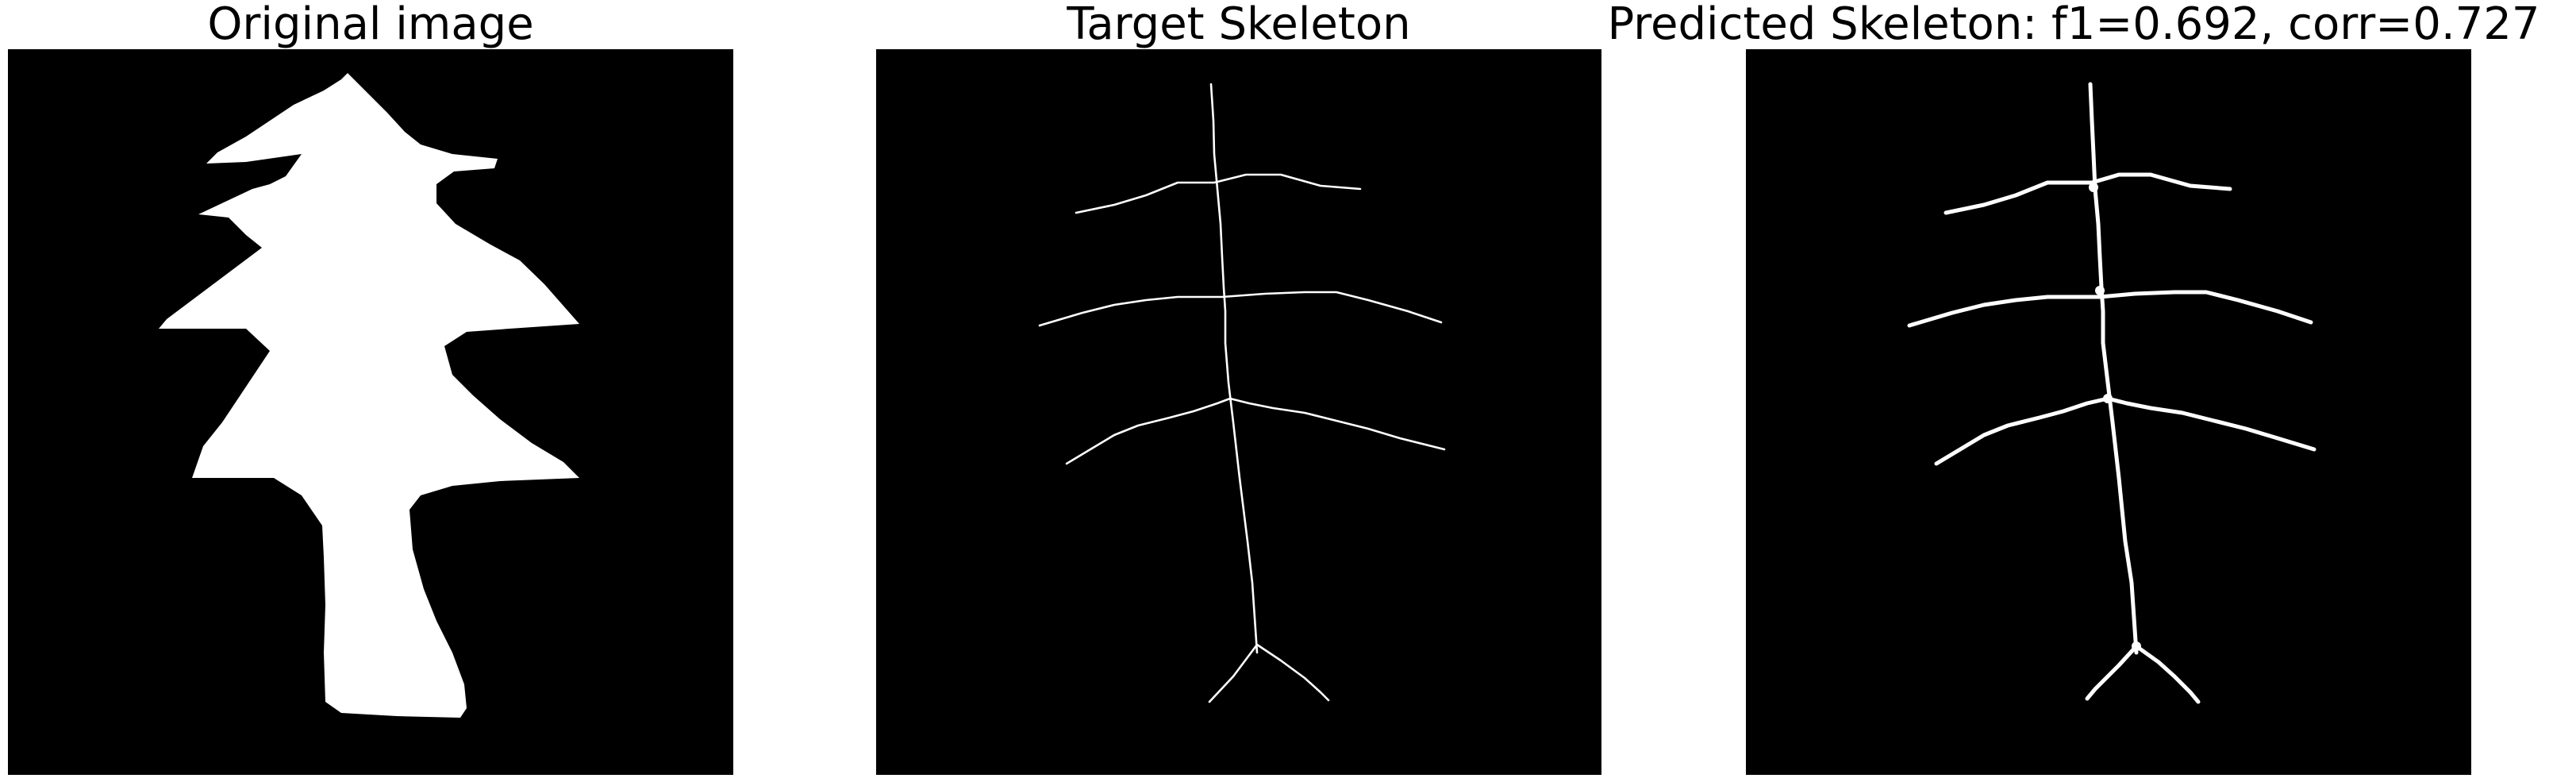 This screenshot has height=782, width=2576. I want to click on target-skeleton-title: Target Skeleton, so click(1239, 25).